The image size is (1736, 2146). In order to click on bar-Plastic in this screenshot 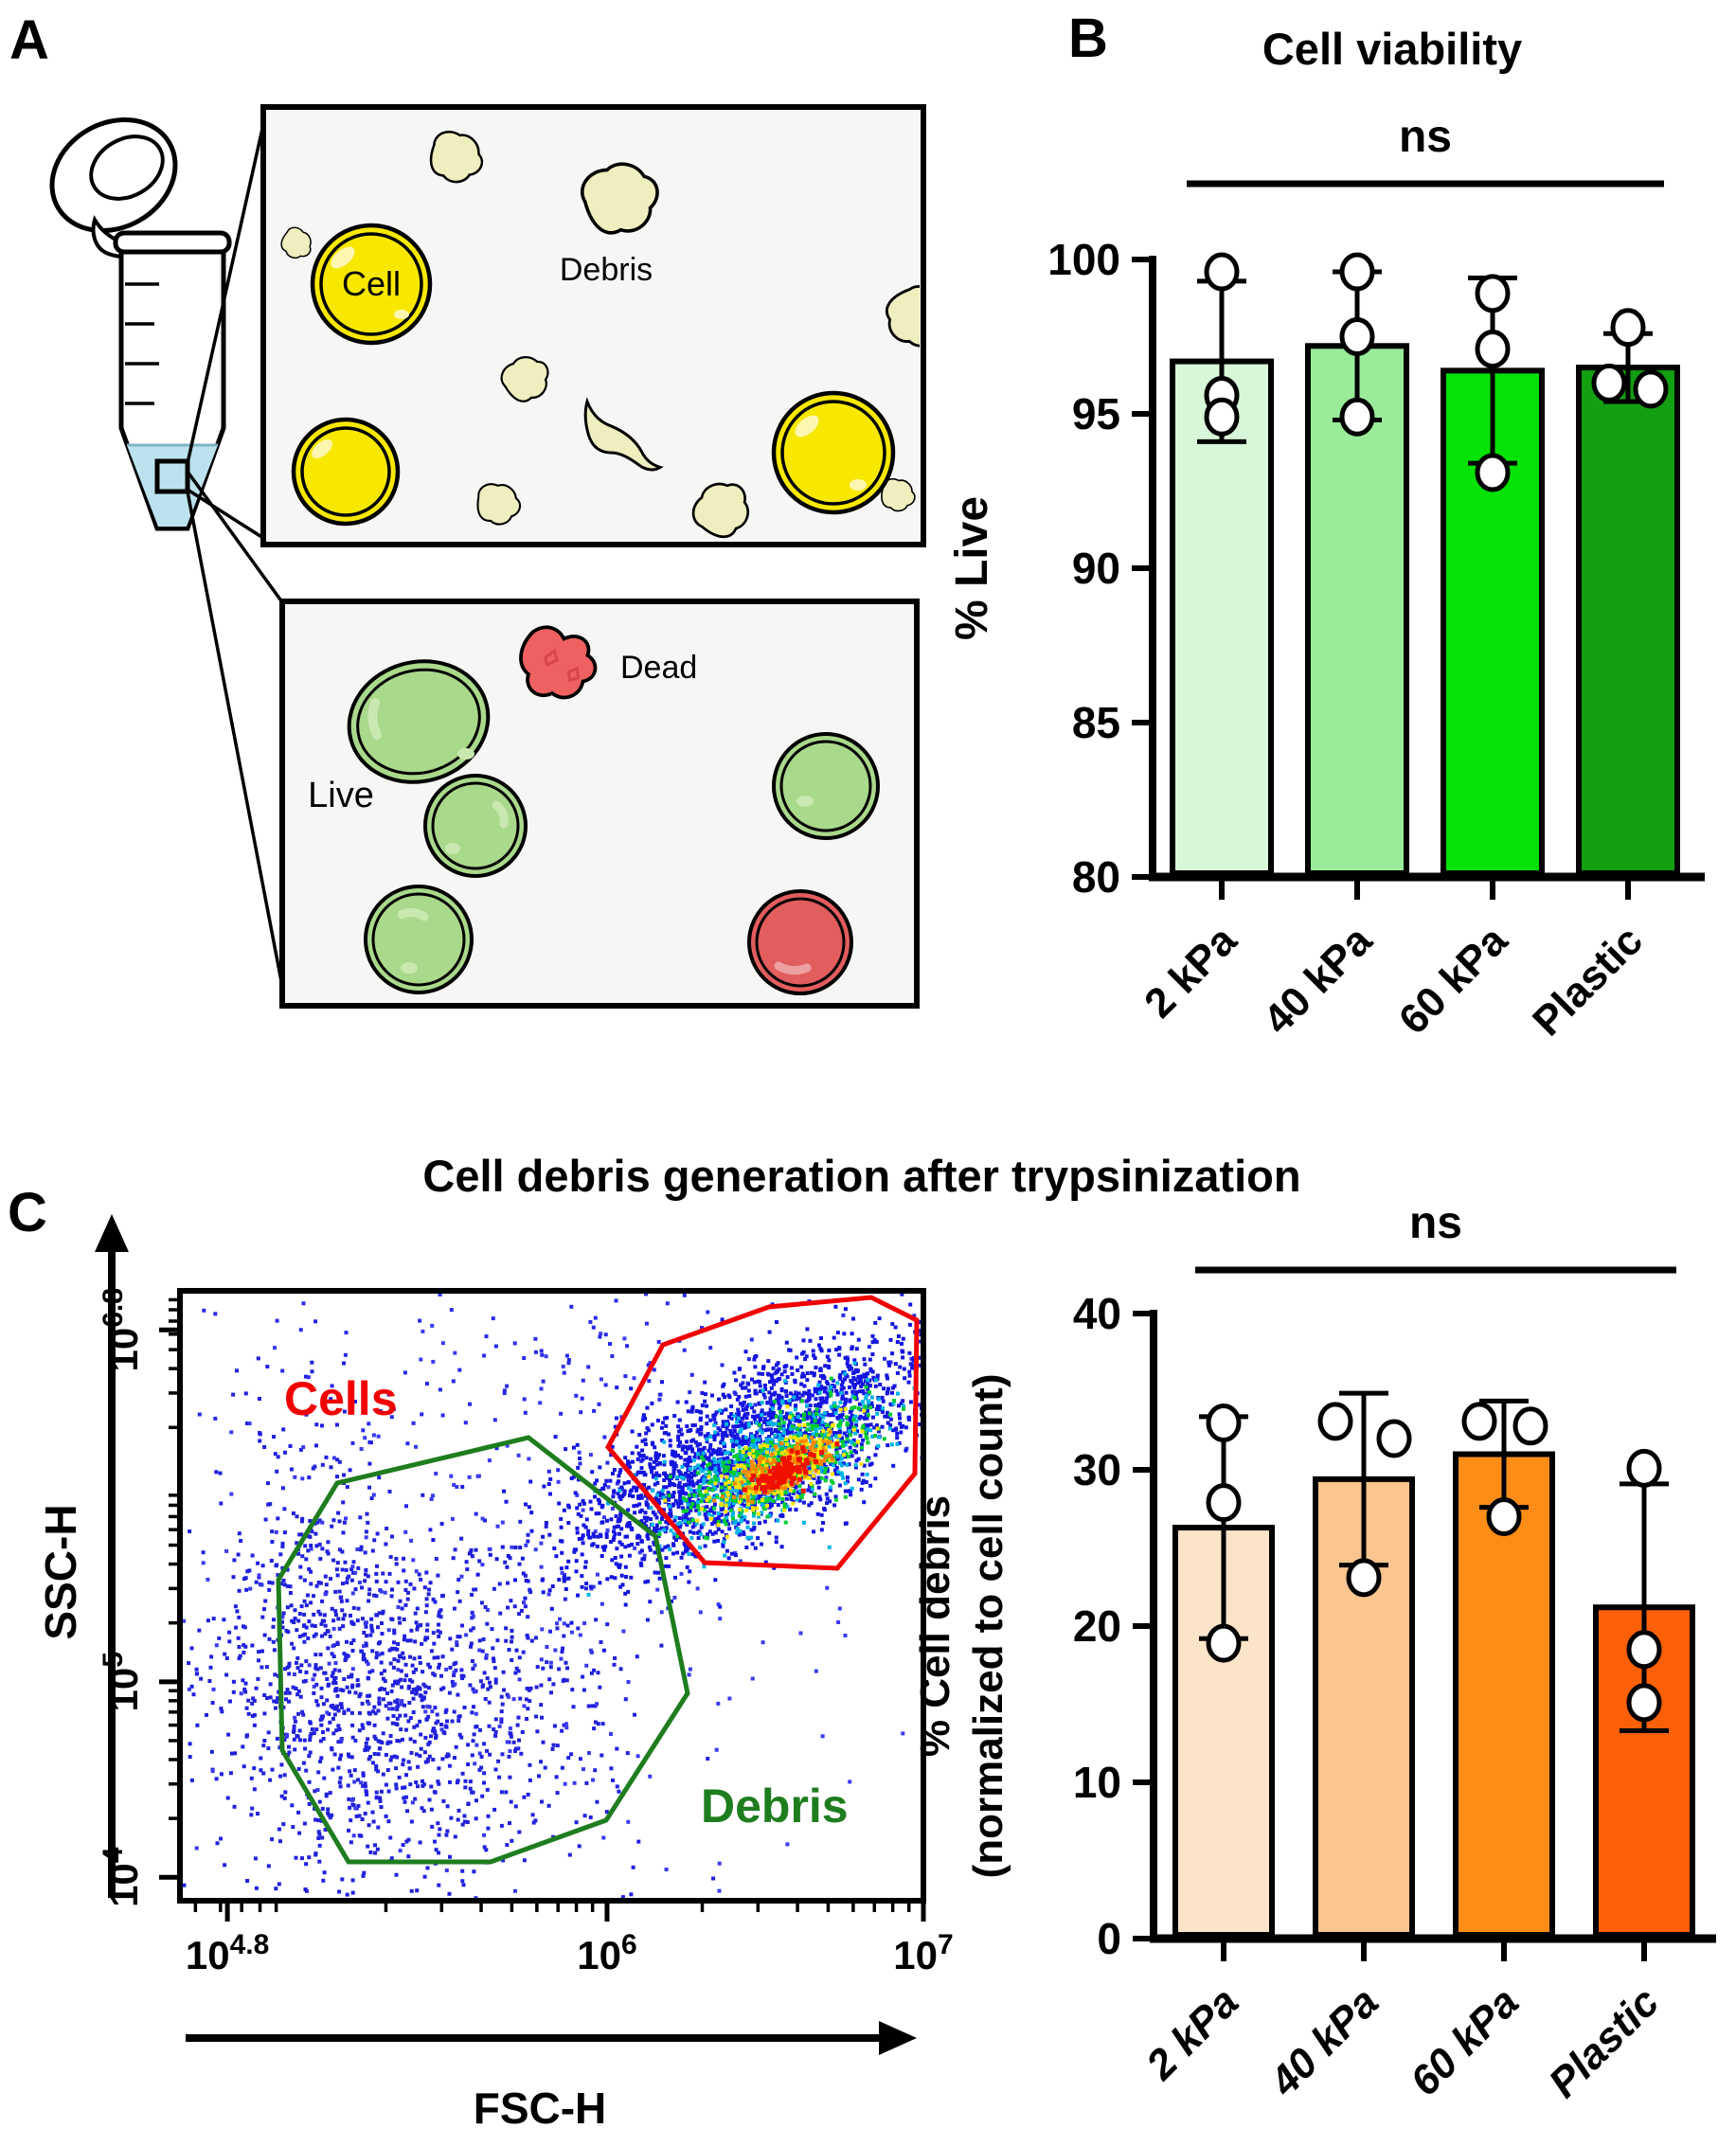, I will do `click(1628, 620)`.